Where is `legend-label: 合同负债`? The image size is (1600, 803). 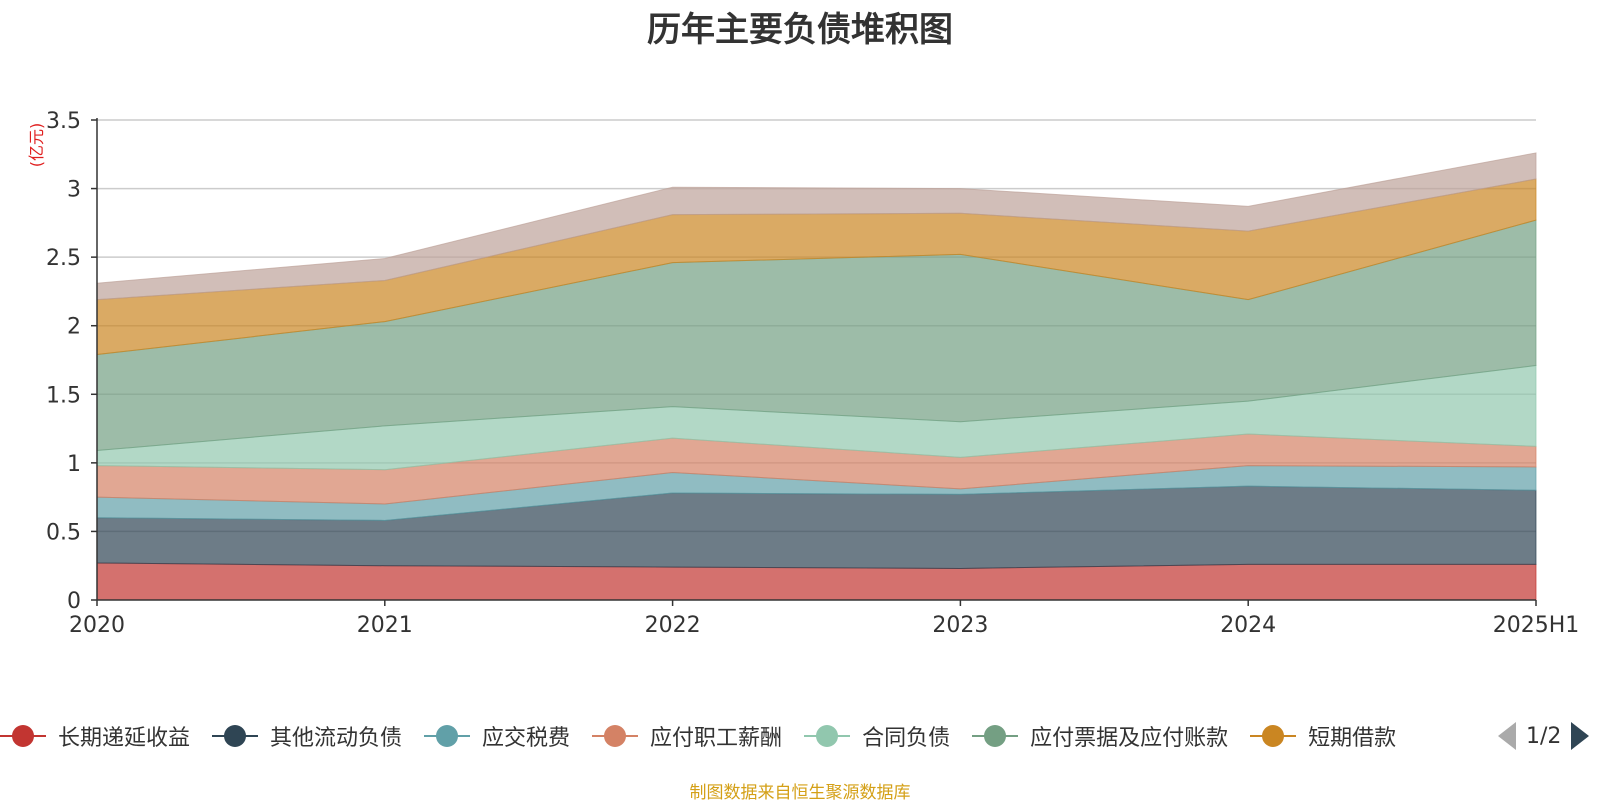 legend-label: 合同负债 is located at coordinates (906, 738).